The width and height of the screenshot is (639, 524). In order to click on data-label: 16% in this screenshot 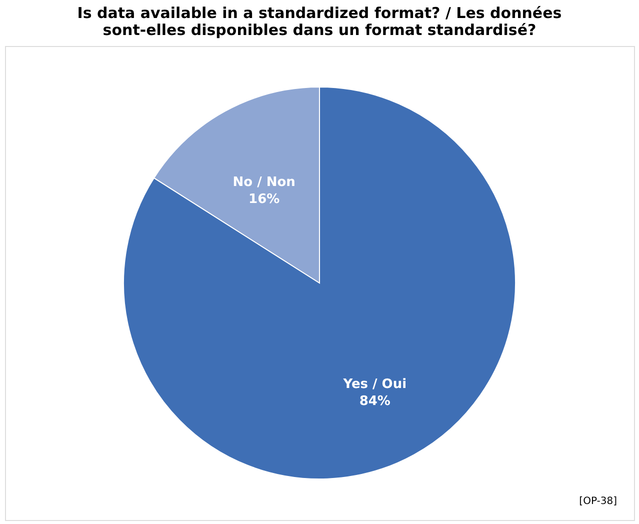, I will do `click(264, 200)`.